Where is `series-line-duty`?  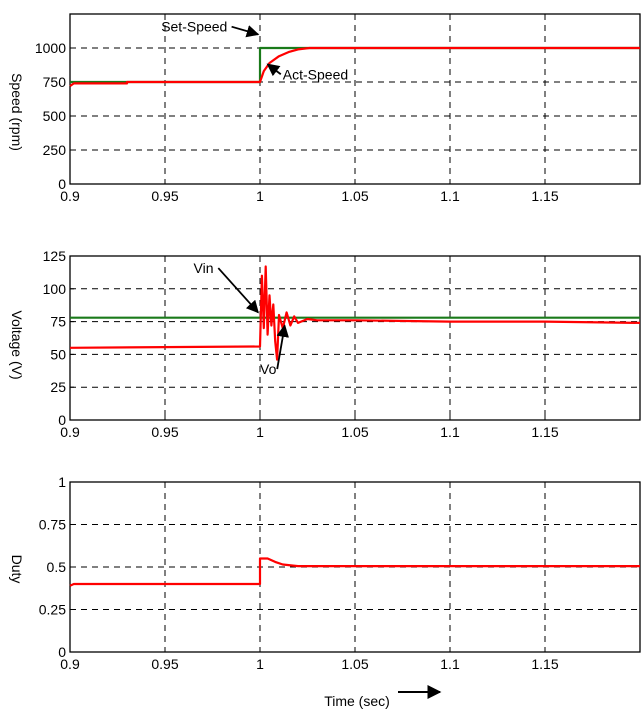
series-line-duty is located at coordinates (354, 572).